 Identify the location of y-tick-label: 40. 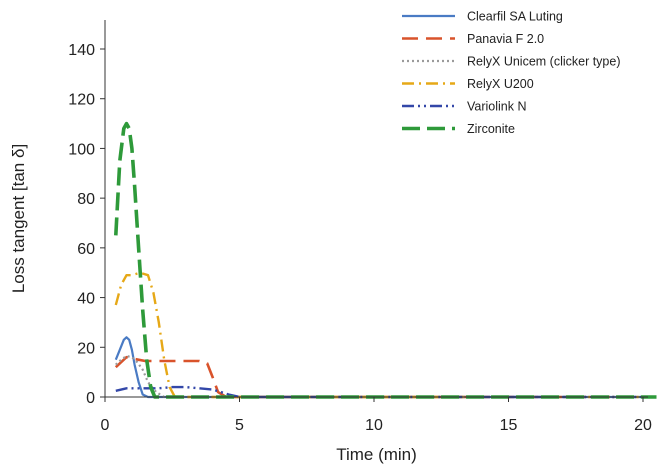
(86, 299).